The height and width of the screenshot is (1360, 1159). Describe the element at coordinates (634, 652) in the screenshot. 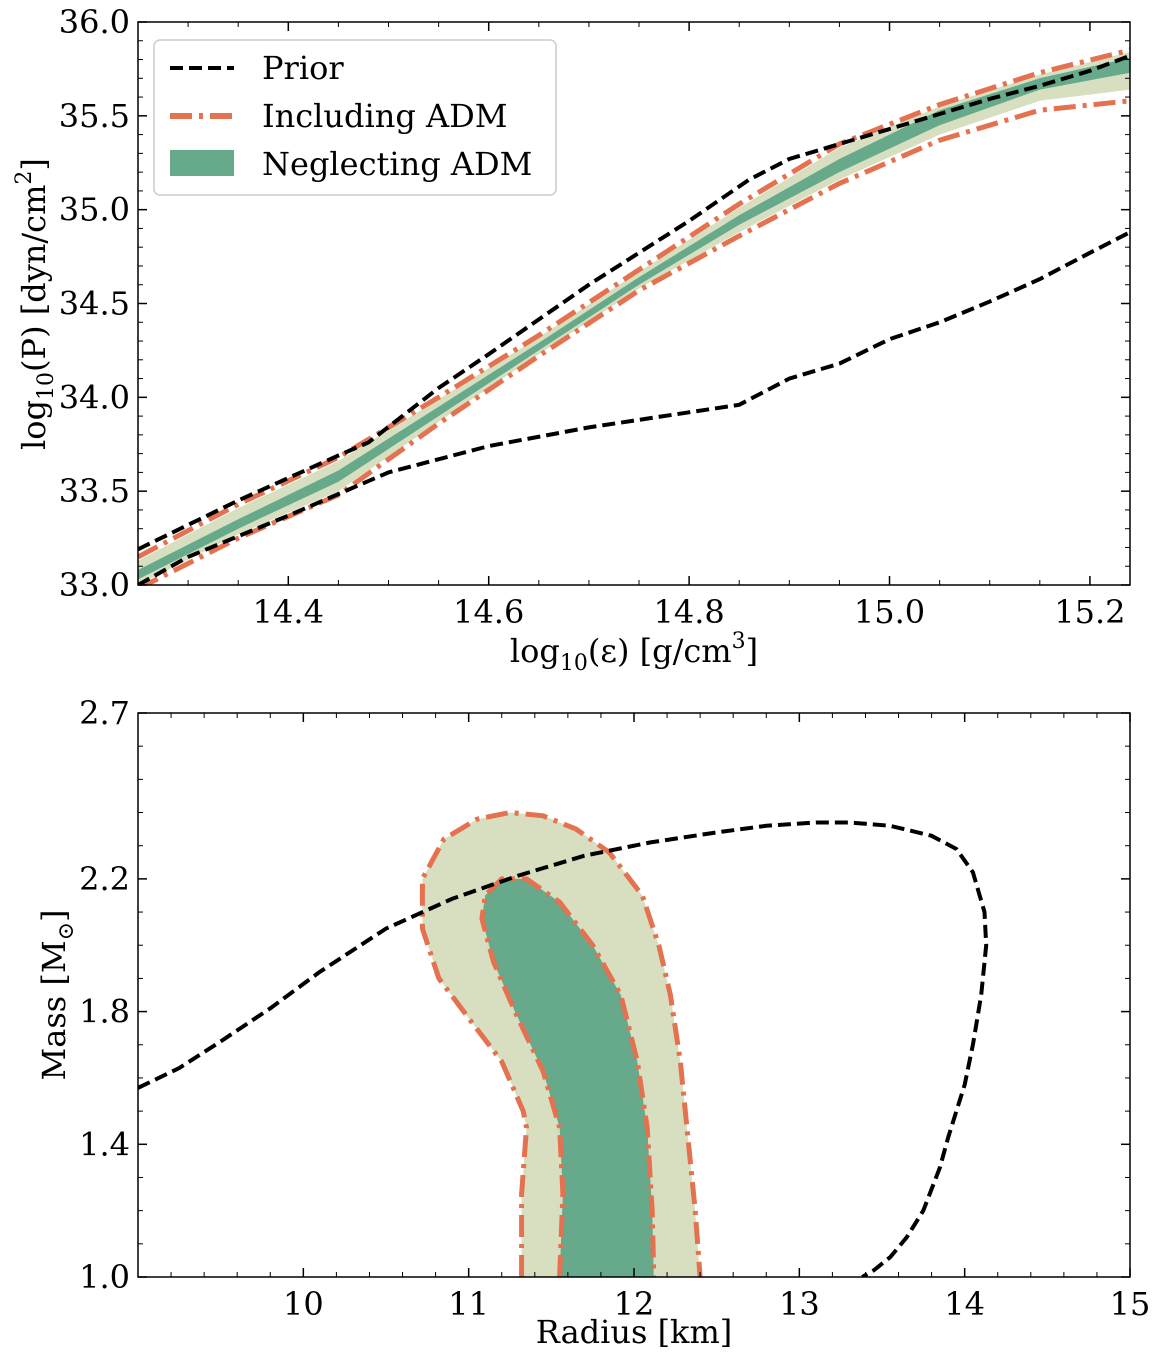

I see `eos-x-axis-label: log10(ε) [g/cm3]` at that location.